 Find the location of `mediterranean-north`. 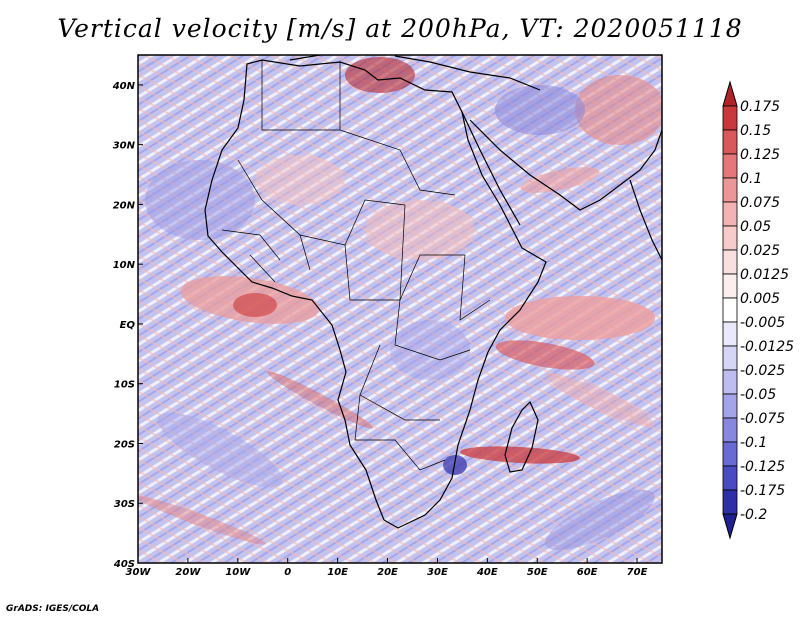

mediterranean-north is located at coordinates (415, 73).